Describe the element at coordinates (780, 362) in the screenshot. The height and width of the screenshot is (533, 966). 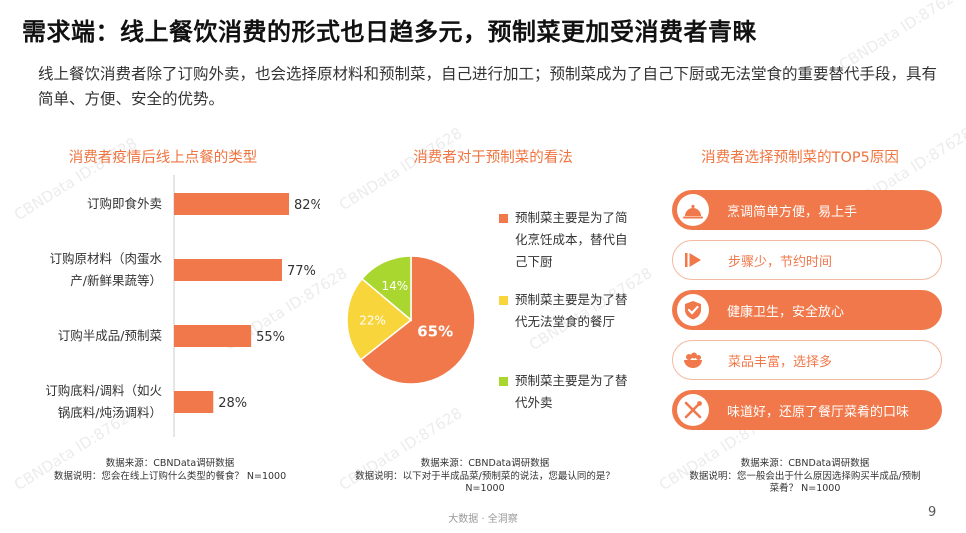
I see `reason-label: 菜品丰富，选择多` at that location.